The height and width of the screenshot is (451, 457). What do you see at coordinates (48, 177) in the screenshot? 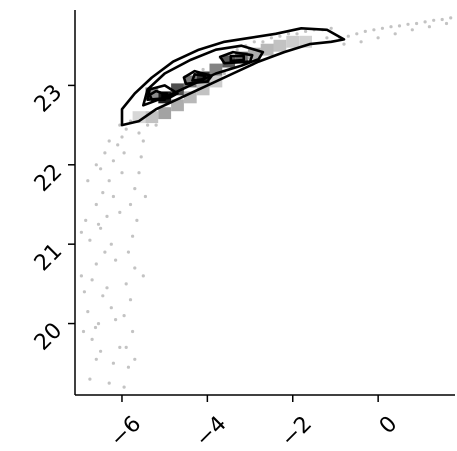
I see `y-tick-label: 22` at bounding box center [48, 177].